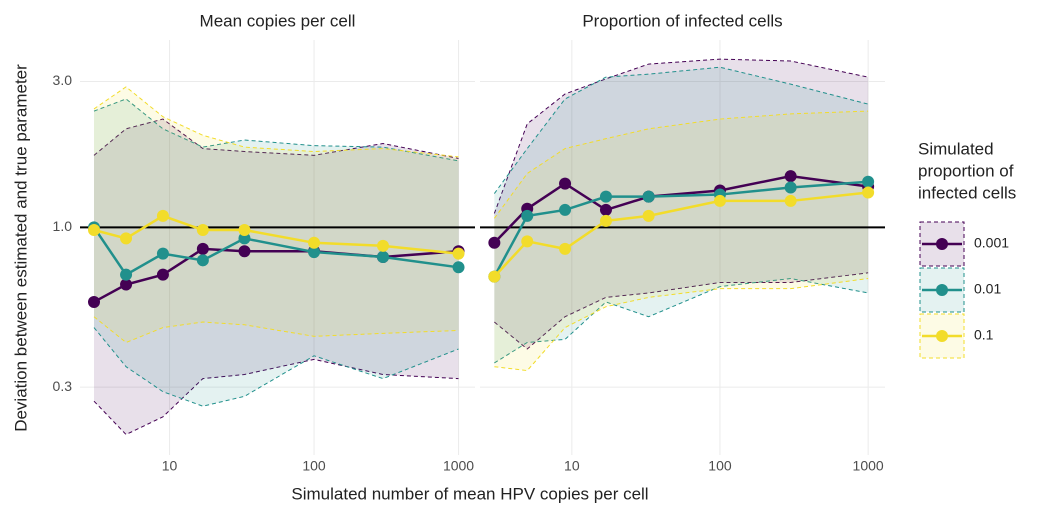  What do you see at coordinates (966, 170) in the screenshot?
I see `legend-title: proportion of` at bounding box center [966, 170].